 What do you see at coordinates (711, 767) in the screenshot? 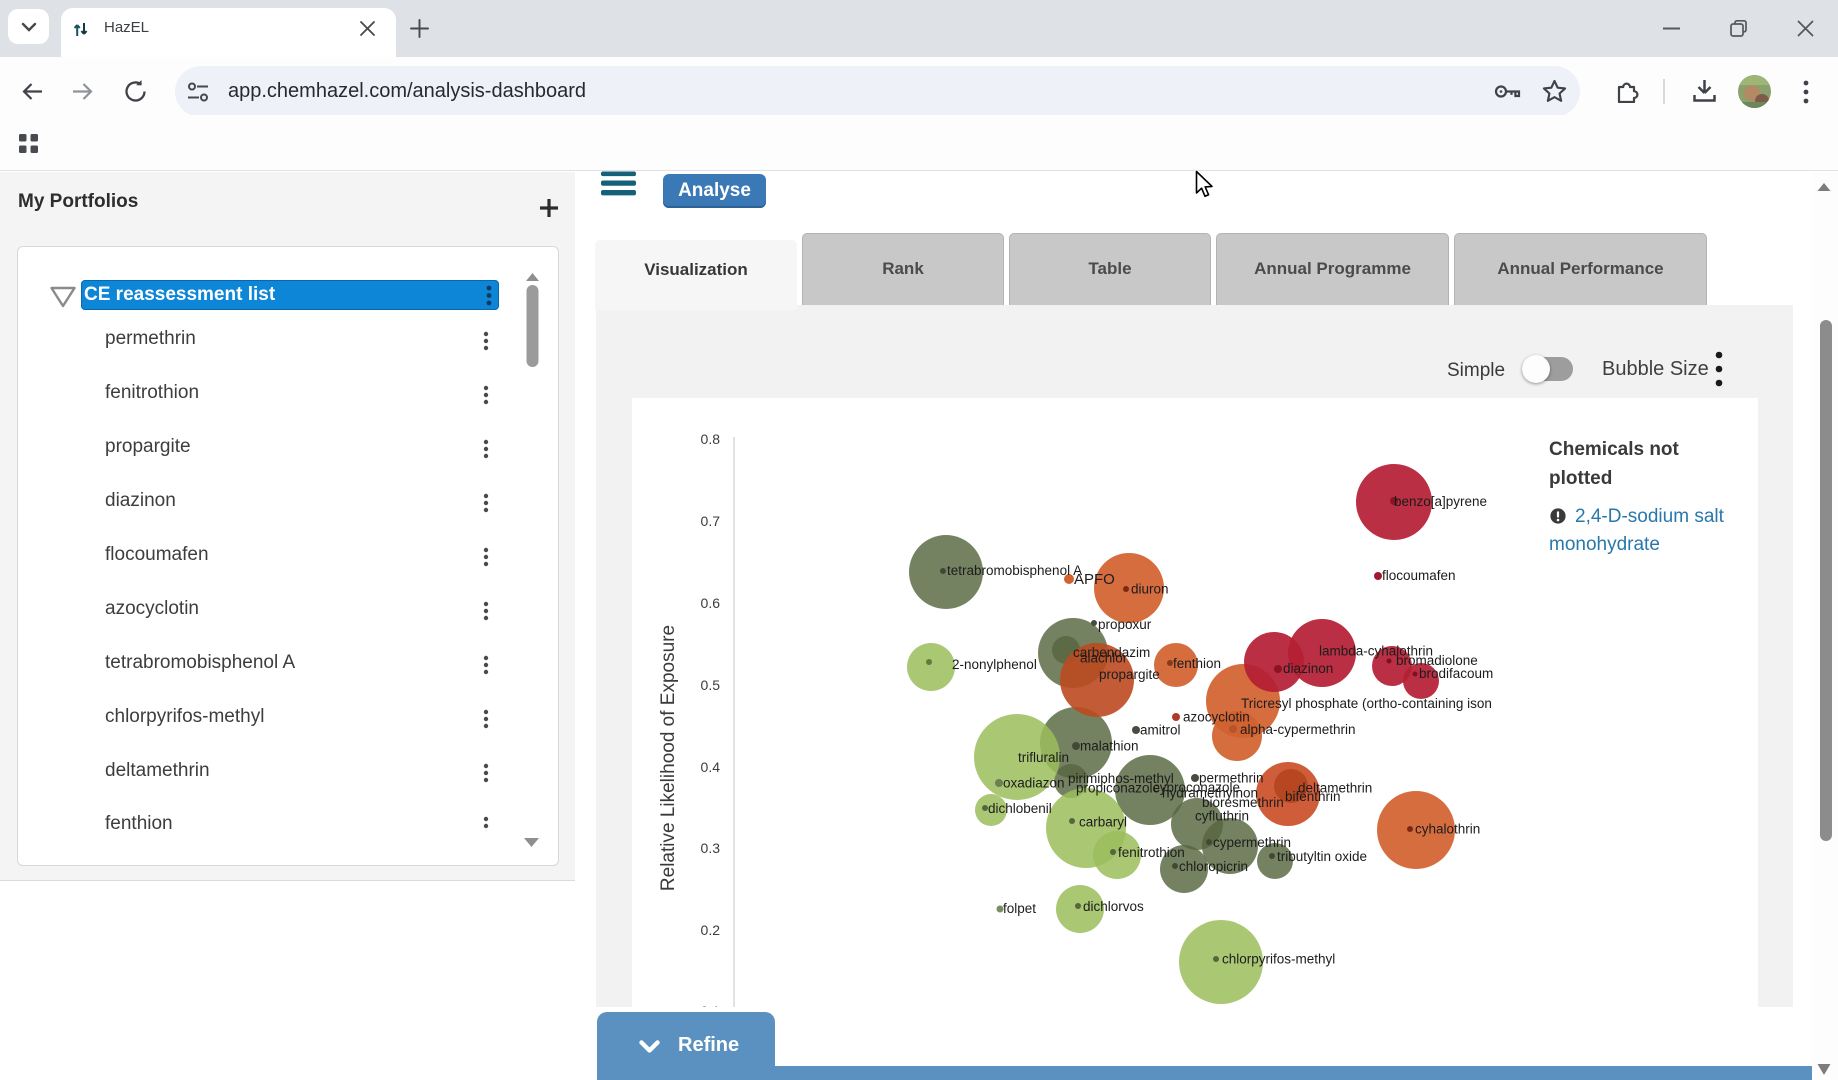
I see `svg-text: 0.4` at bounding box center [711, 767].